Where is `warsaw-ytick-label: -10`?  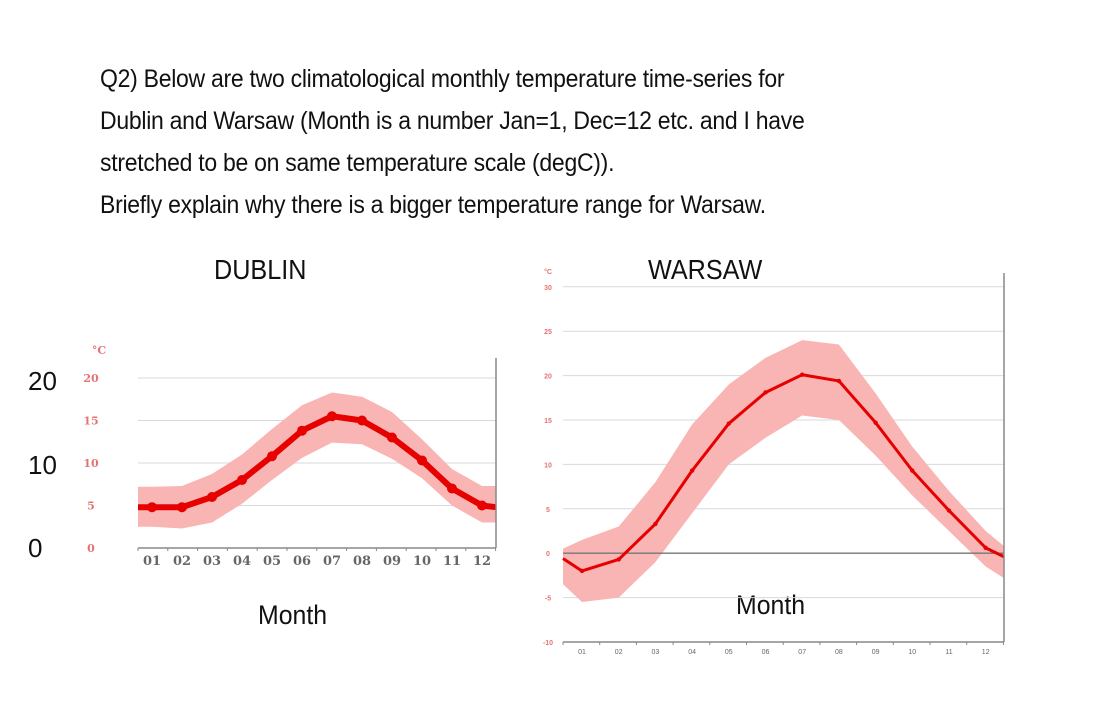
warsaw-ytick-label: -10 is located at coordinates (548, 643).